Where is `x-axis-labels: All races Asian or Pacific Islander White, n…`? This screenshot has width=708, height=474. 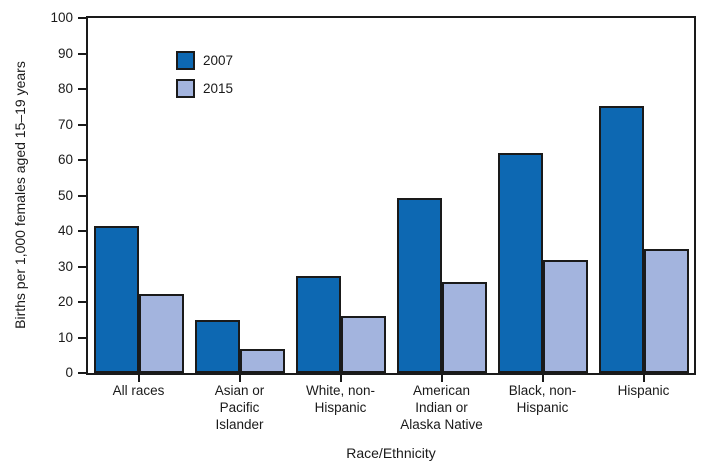 x-axis-labels: All races Asian or Pacific Islander White, n… is located at coordinates (391, 407).